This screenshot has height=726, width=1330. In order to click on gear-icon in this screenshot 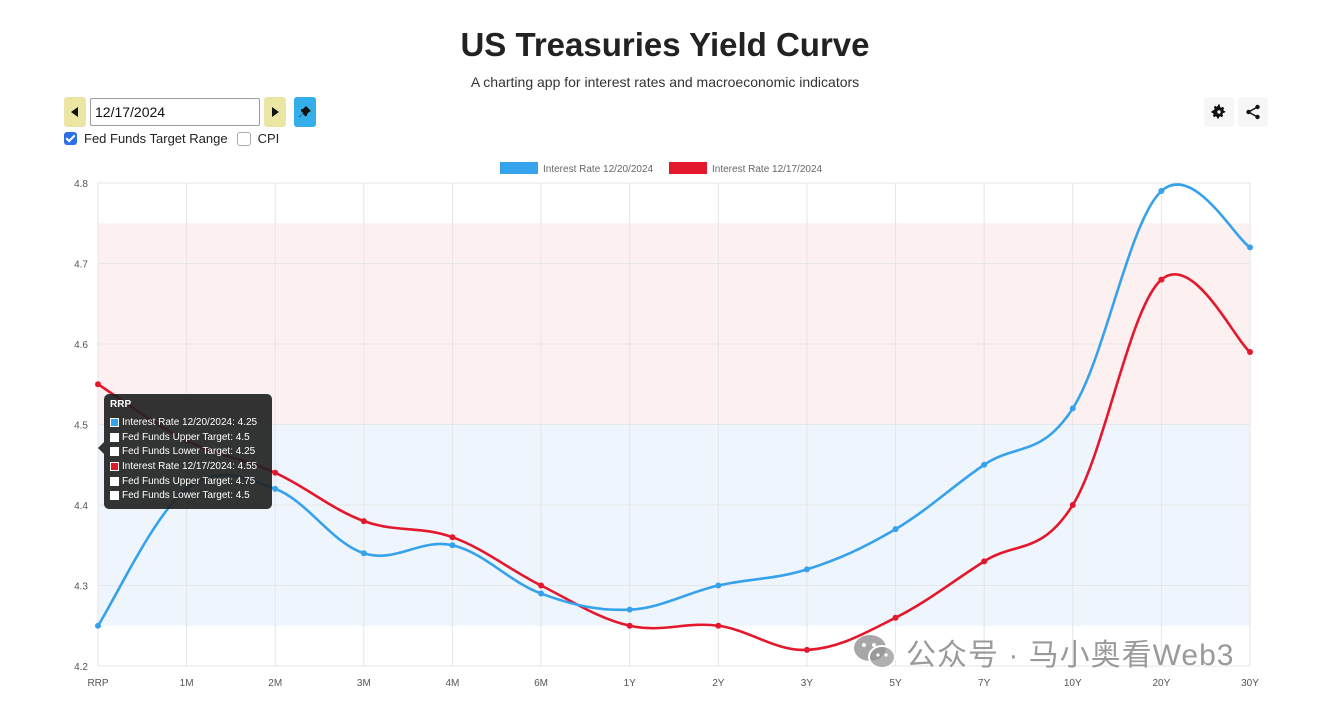, I will do `click(1218, 111)`.